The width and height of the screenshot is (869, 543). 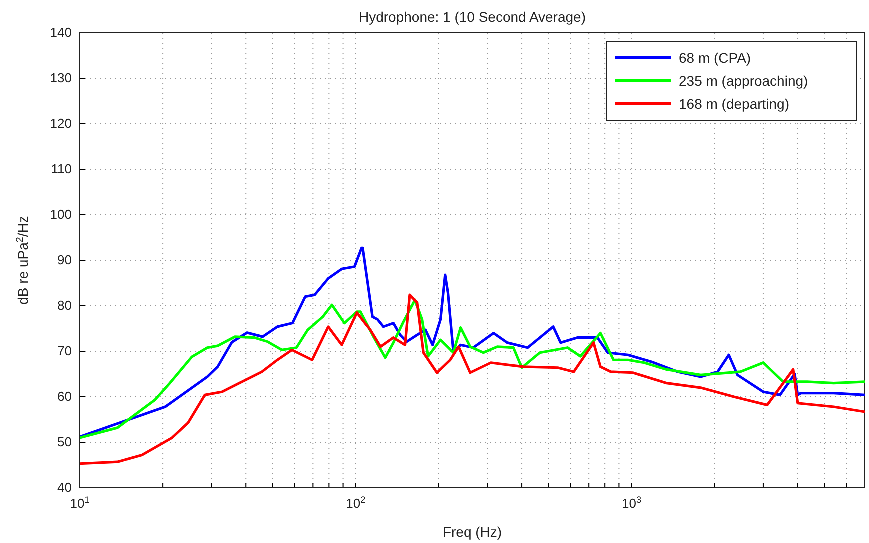 What do you see at coordinates (61, 78) in the screenshot?
I see `y-tick-label: 130` at bounding box center [61, 78].